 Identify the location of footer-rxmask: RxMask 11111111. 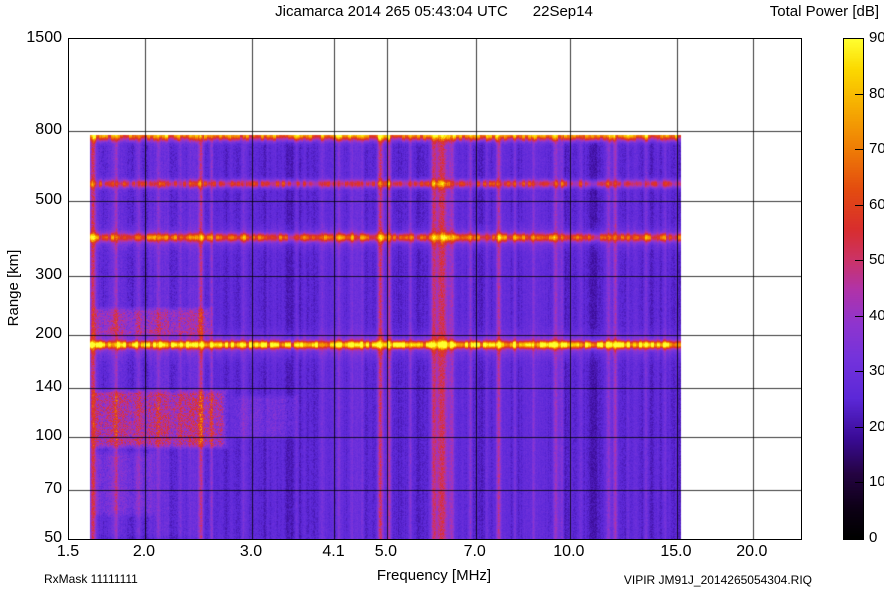
(91, 579).